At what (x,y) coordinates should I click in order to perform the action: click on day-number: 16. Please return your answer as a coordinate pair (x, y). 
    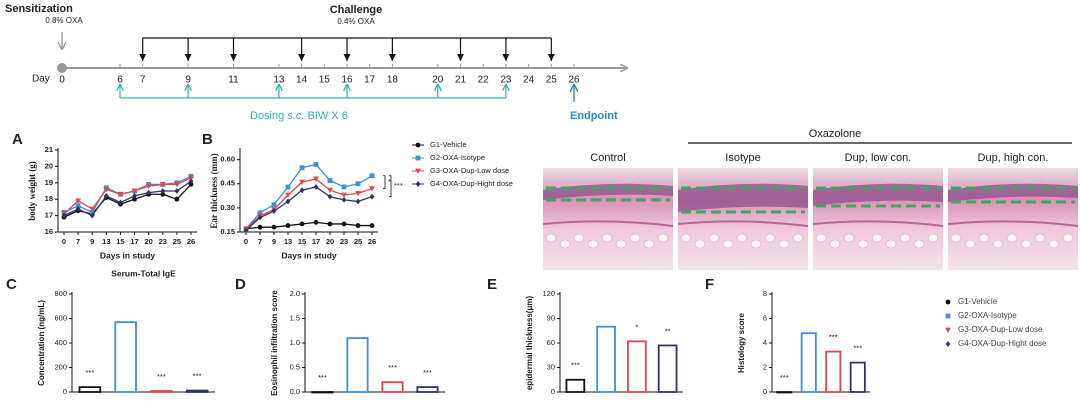
    Looking at the image, I should click on (347, 80).